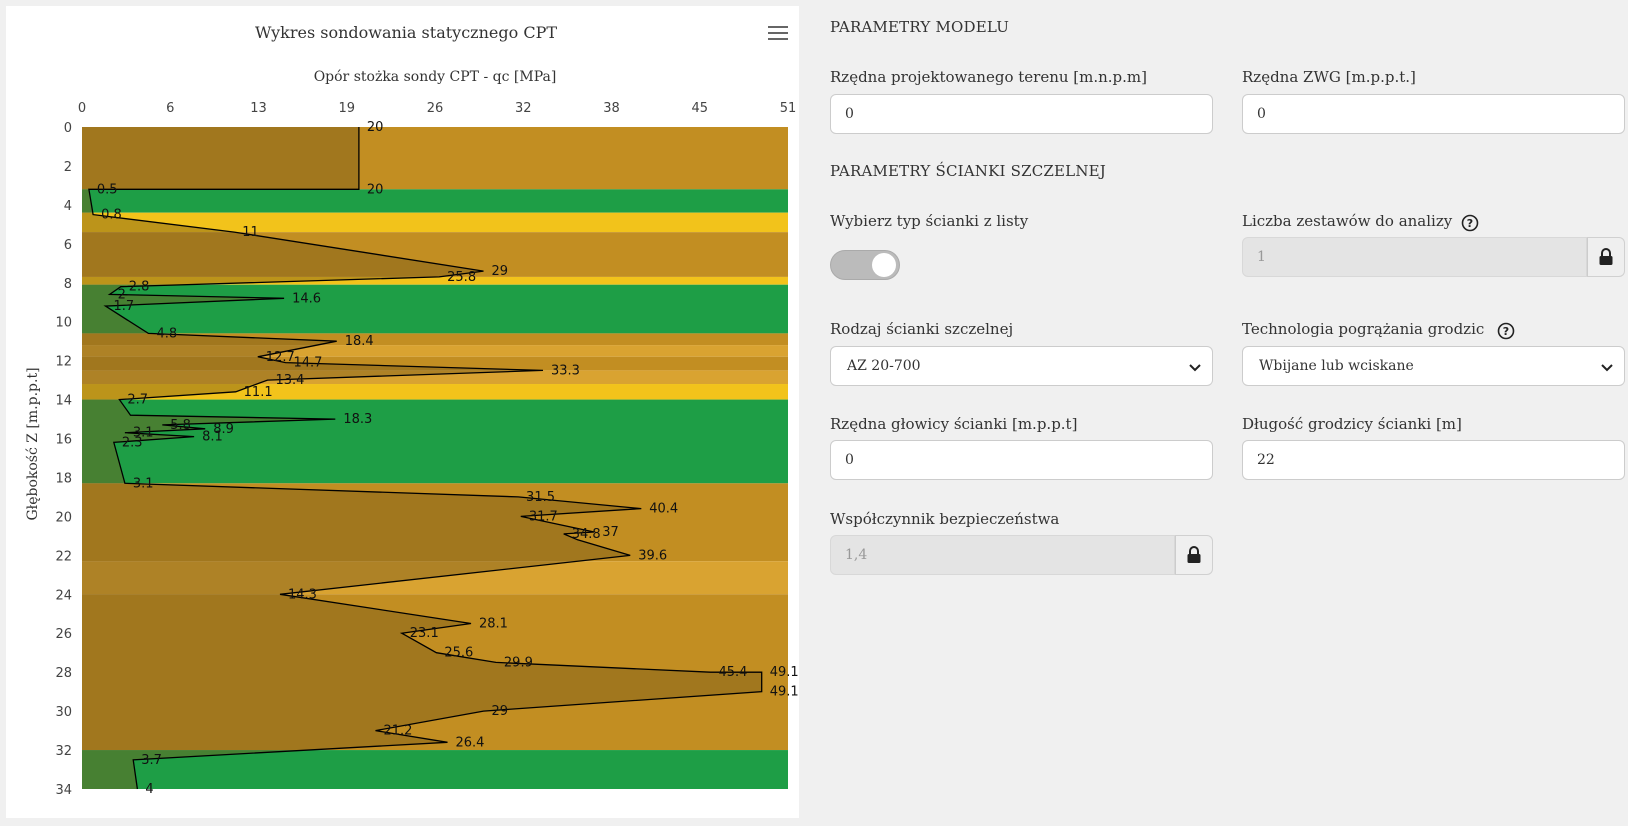 This screenshot has width=1628, height=826. What do you see at coordinates (68, 206) in the screenshot?
I see `y-tick-label: 4` at bounding box center [68, 206].